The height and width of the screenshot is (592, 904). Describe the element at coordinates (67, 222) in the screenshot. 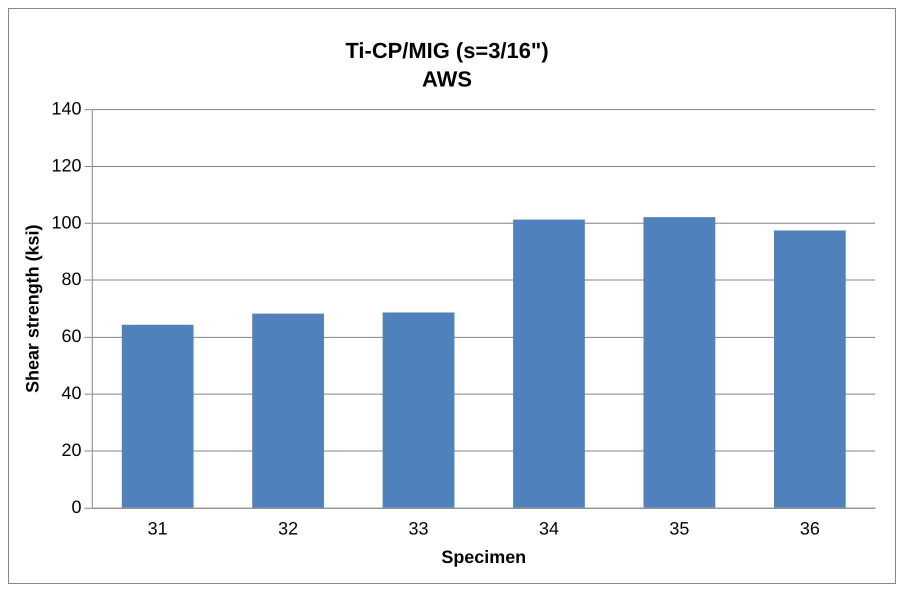

I see `y-tick-label: 100` at that location.